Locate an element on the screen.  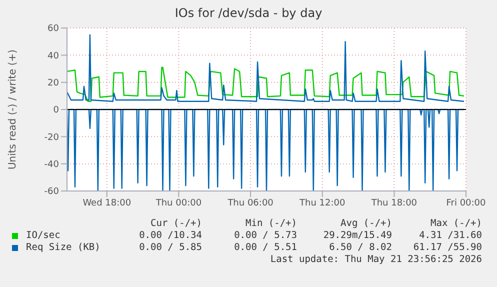
y-tick-label: 40 is located at coordinates (54, 56).